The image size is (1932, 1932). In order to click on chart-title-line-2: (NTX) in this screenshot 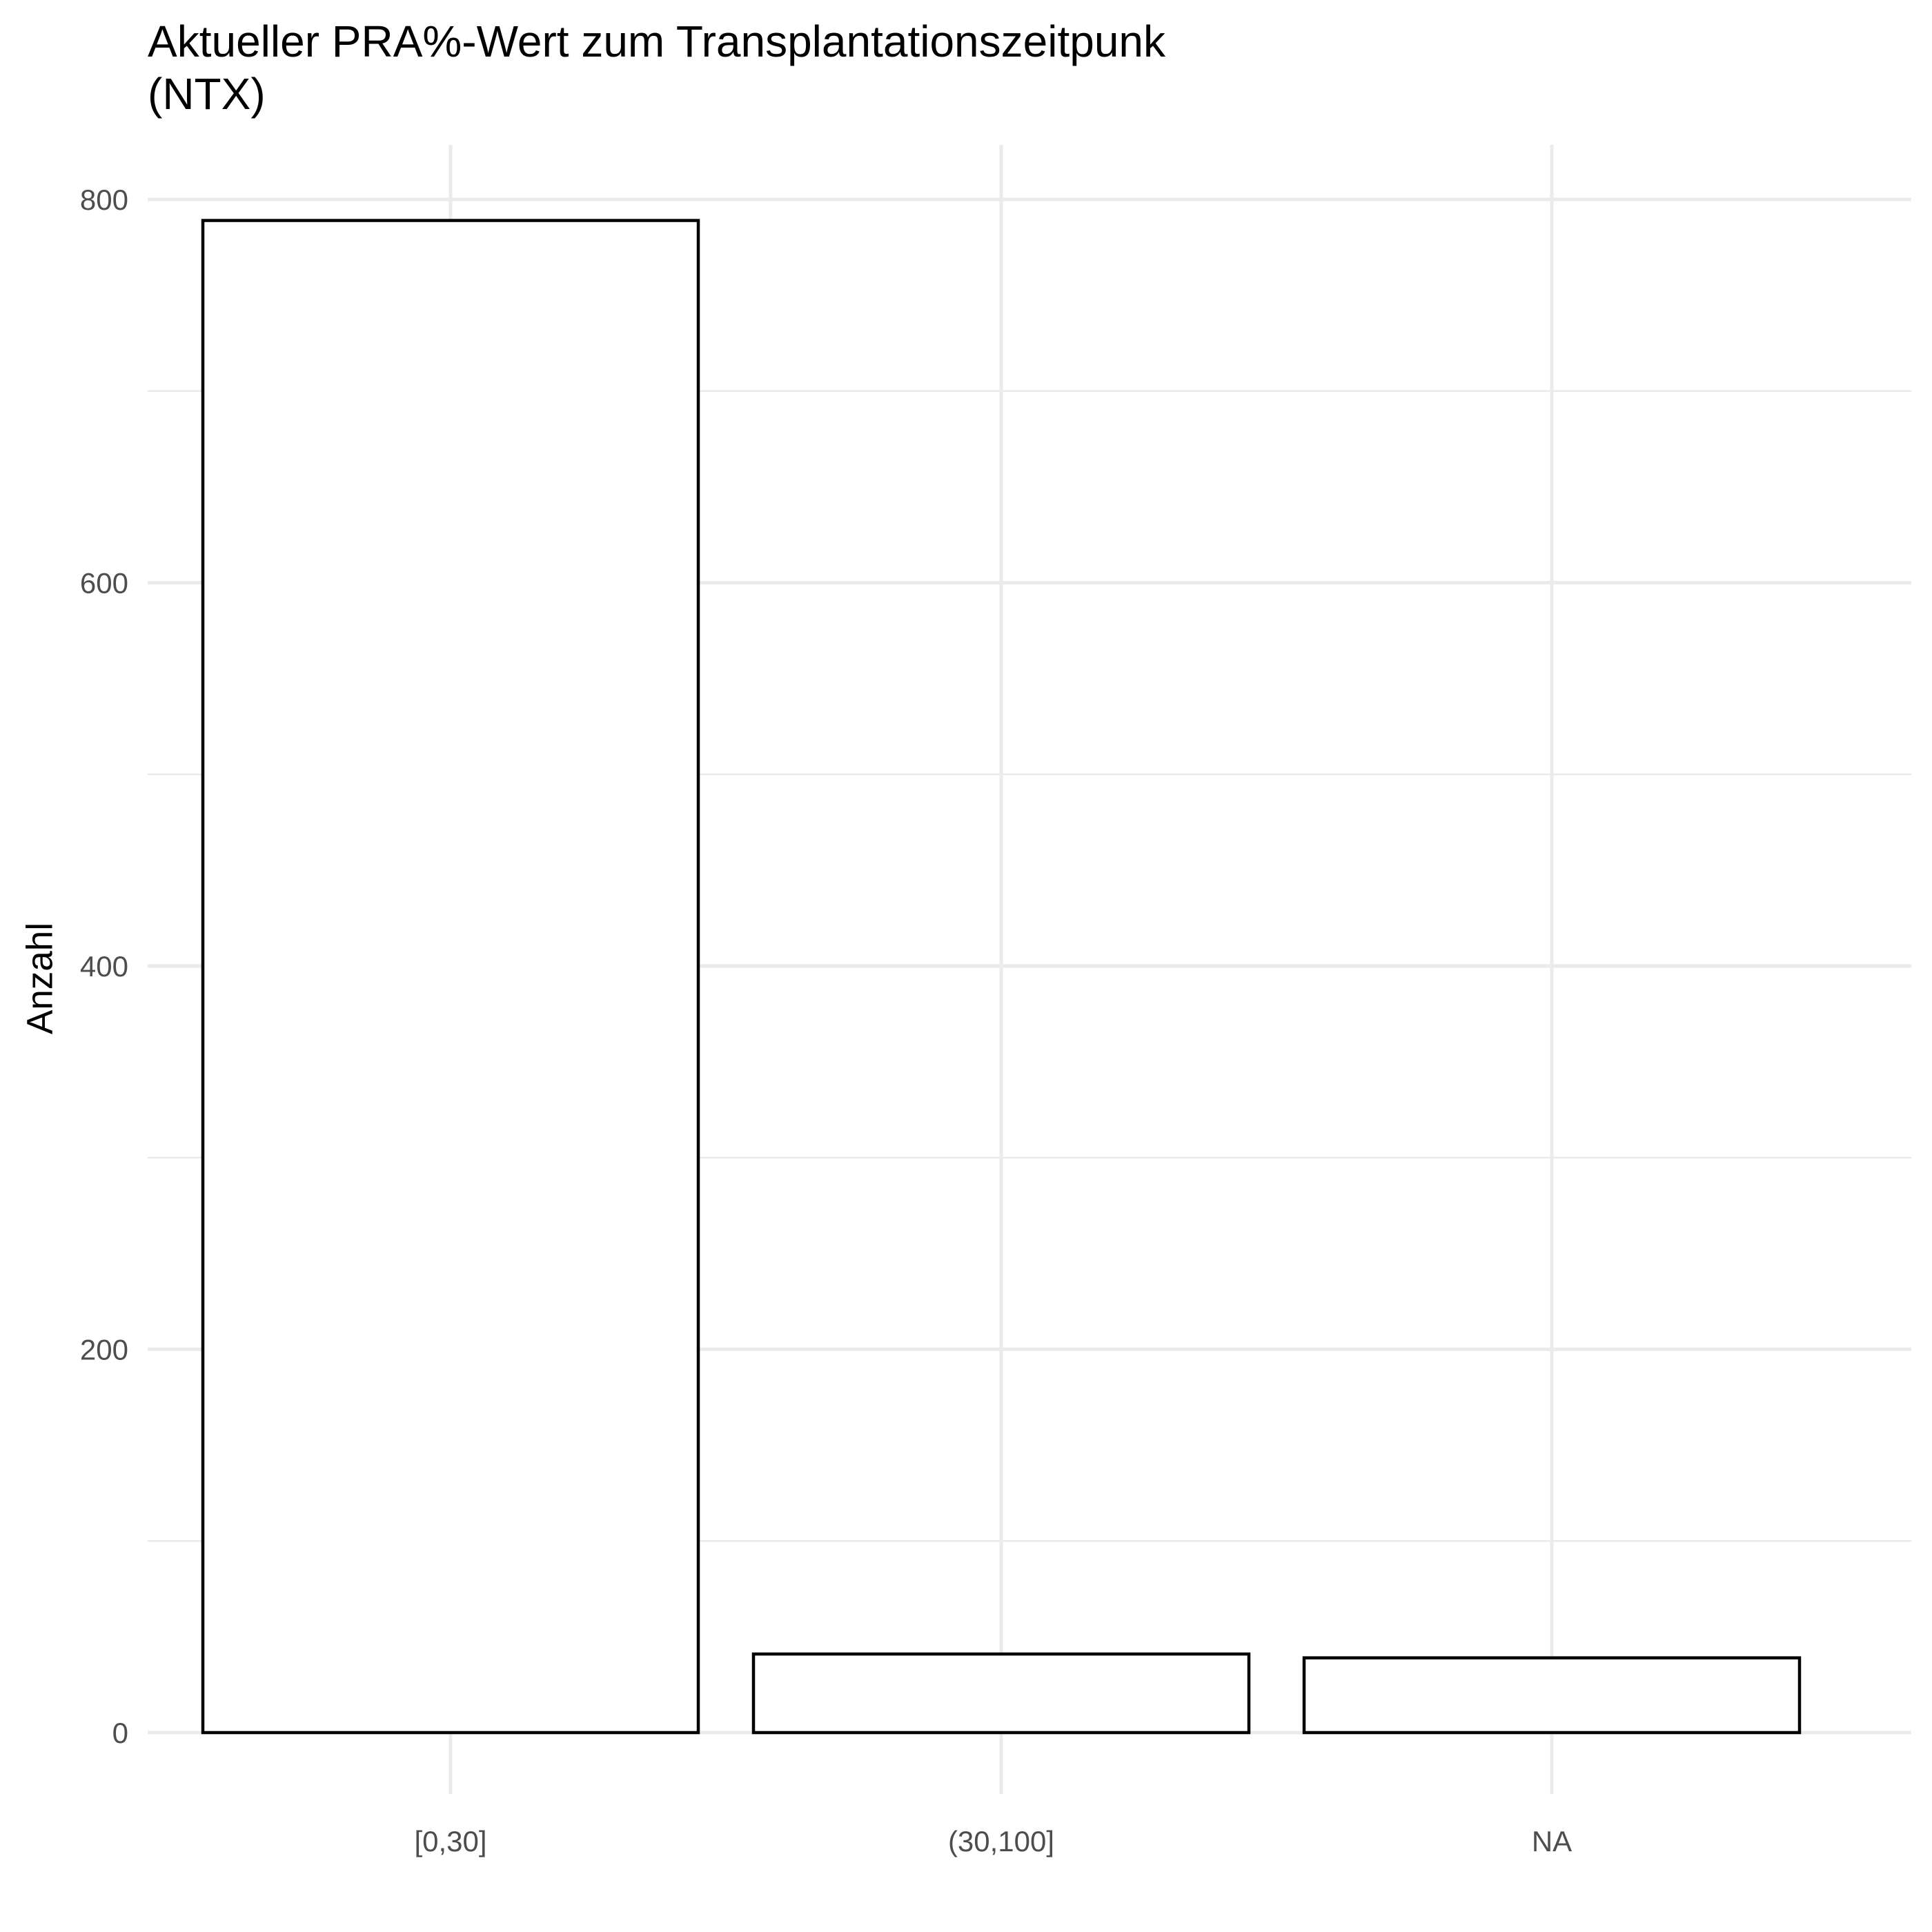, I will do `click(207, 94)`.